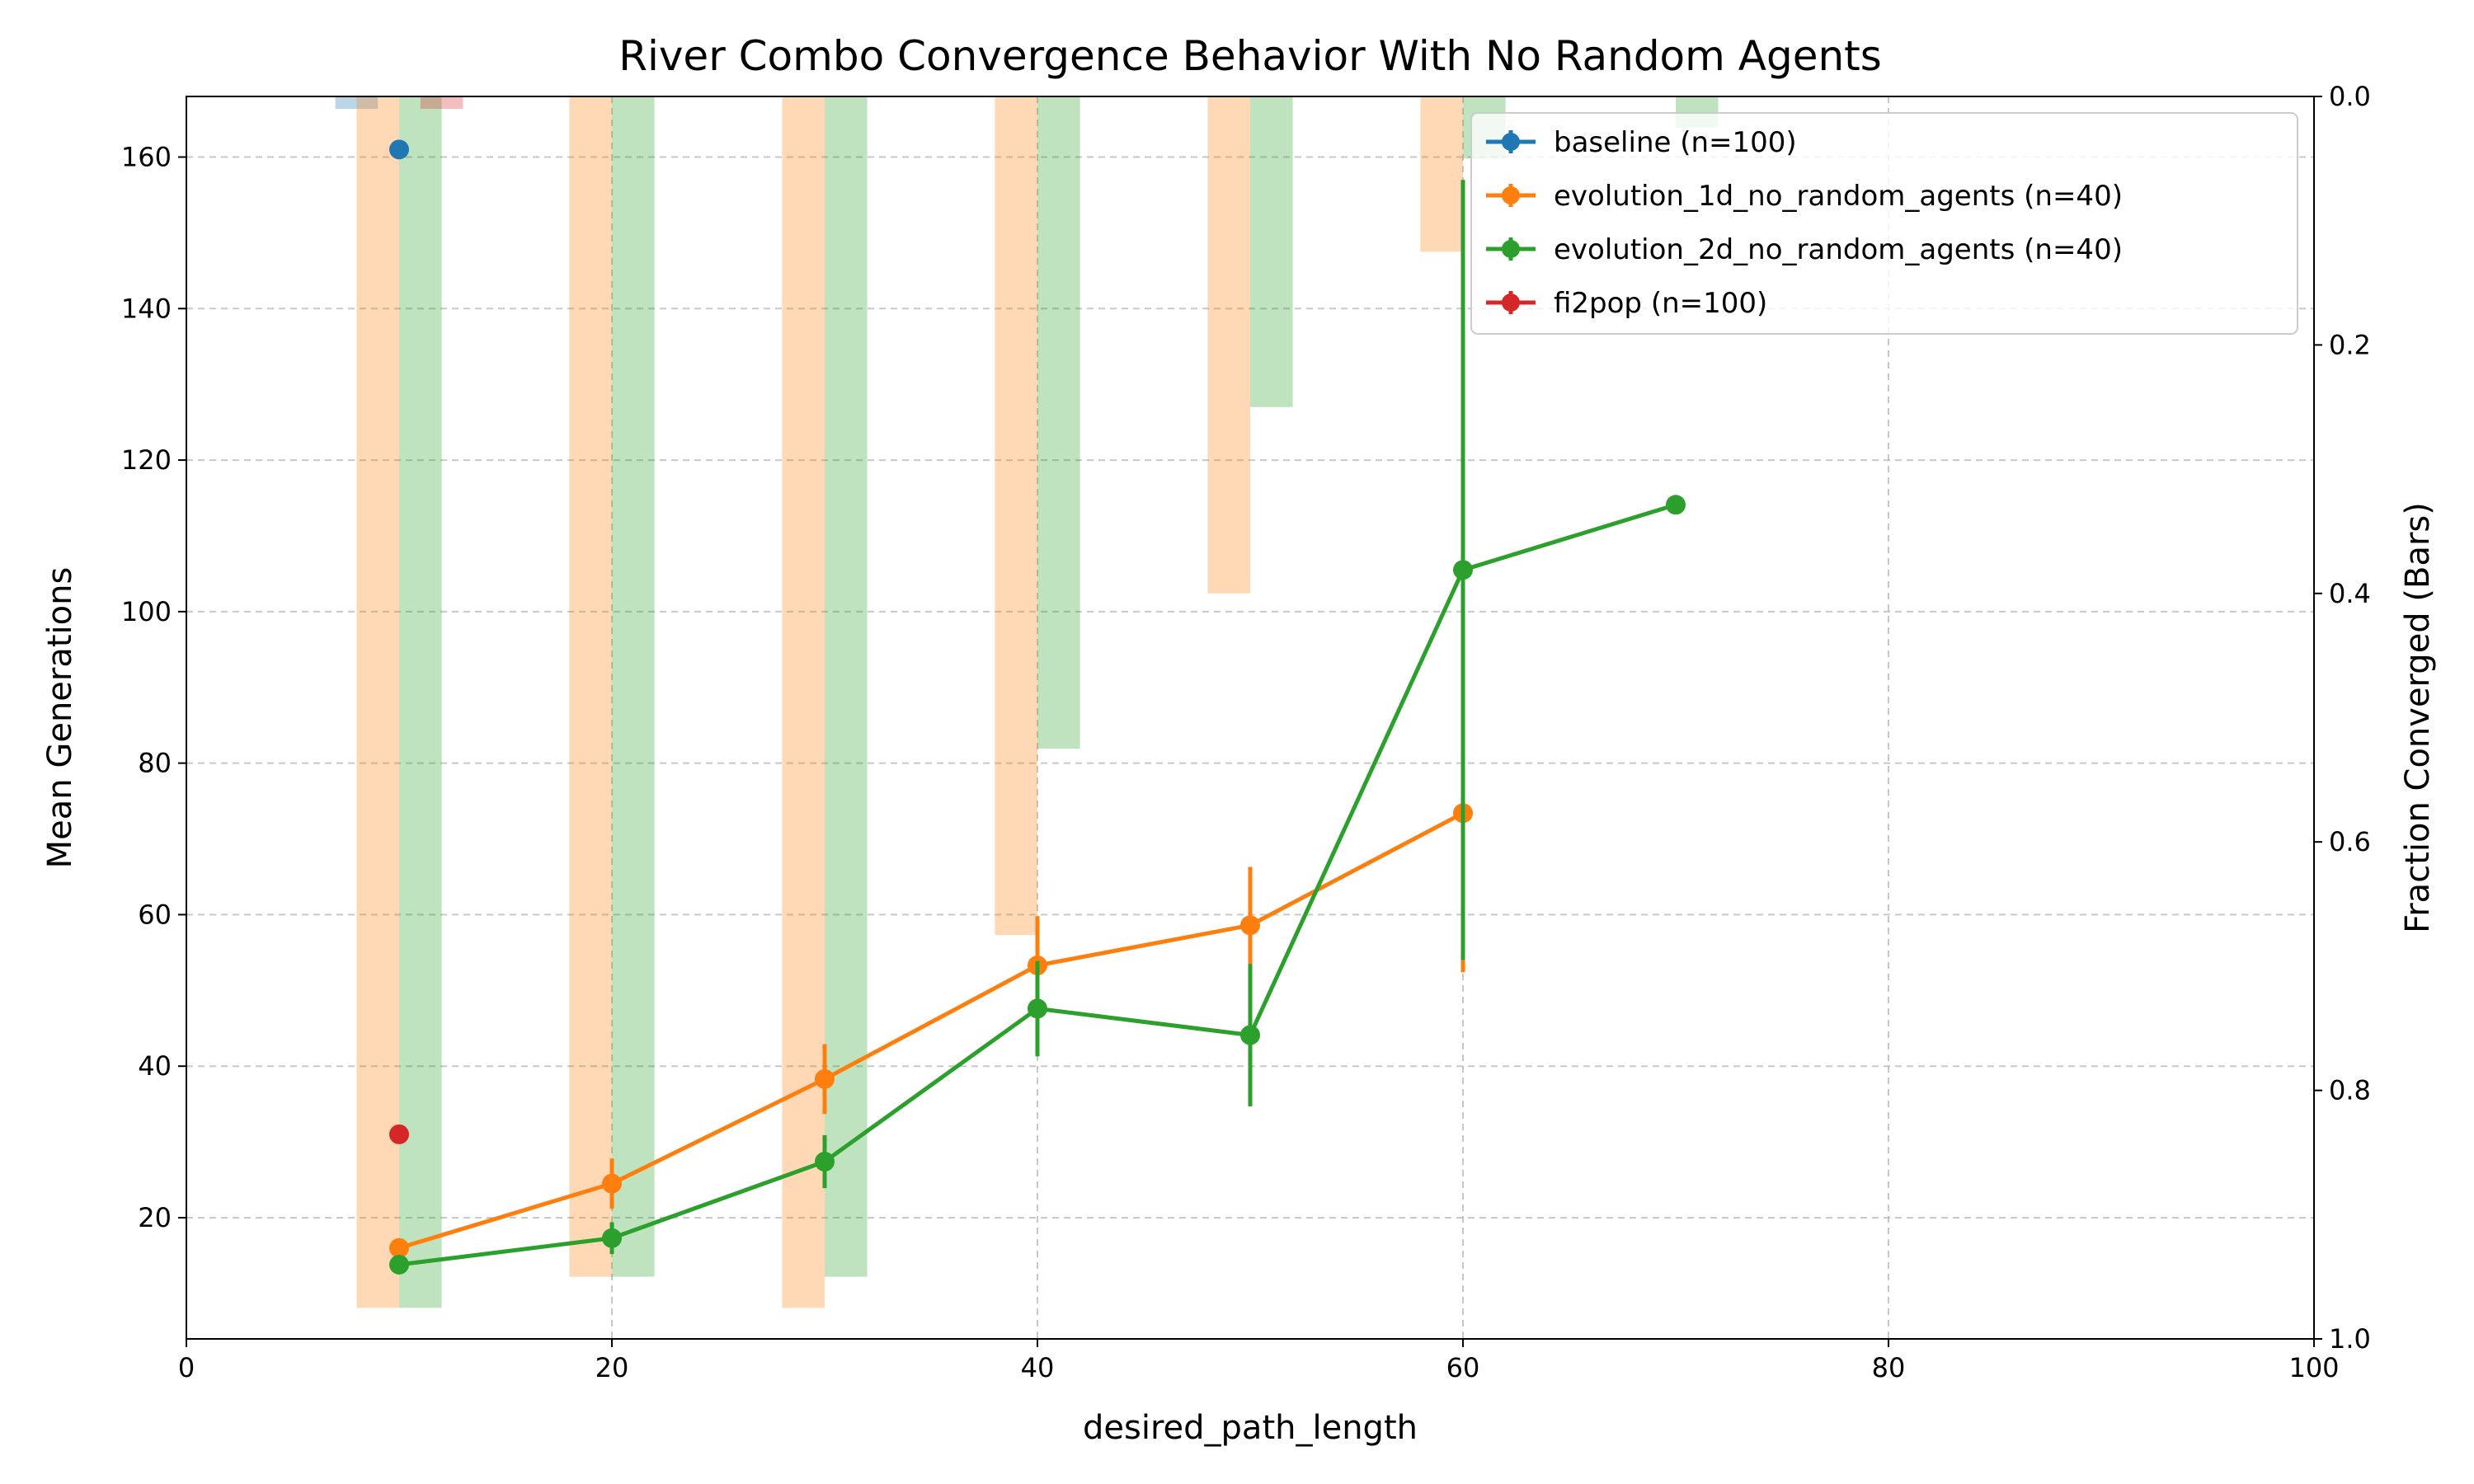 The width and height of the screenshot is (2474, 1484). I want to click on y2-tick-label: 0.0, so click(2350, 96).